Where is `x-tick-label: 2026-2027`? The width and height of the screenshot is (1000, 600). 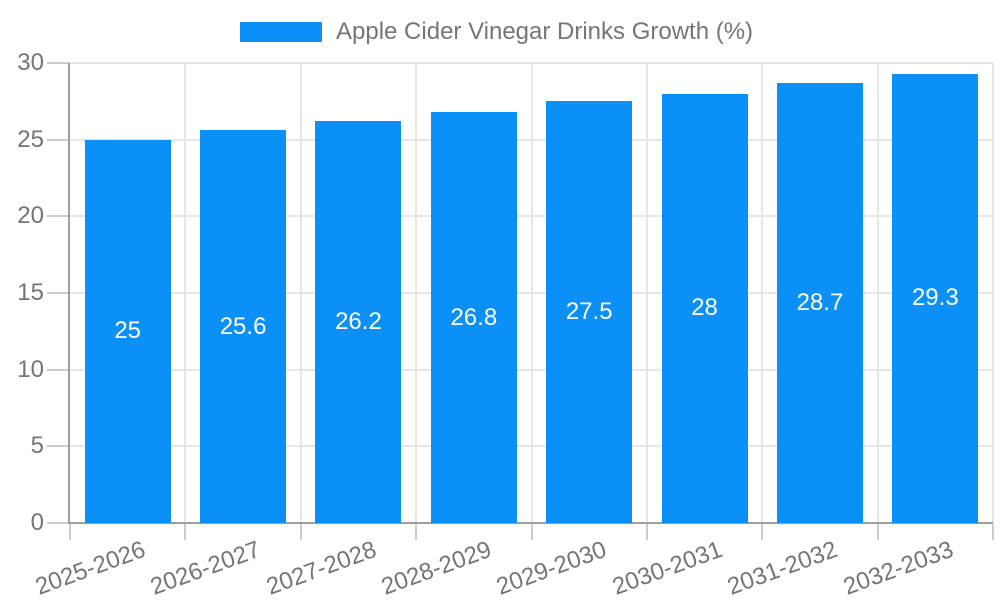
x-tick-label: 2026-2027 is located at coordinates (206, 568).